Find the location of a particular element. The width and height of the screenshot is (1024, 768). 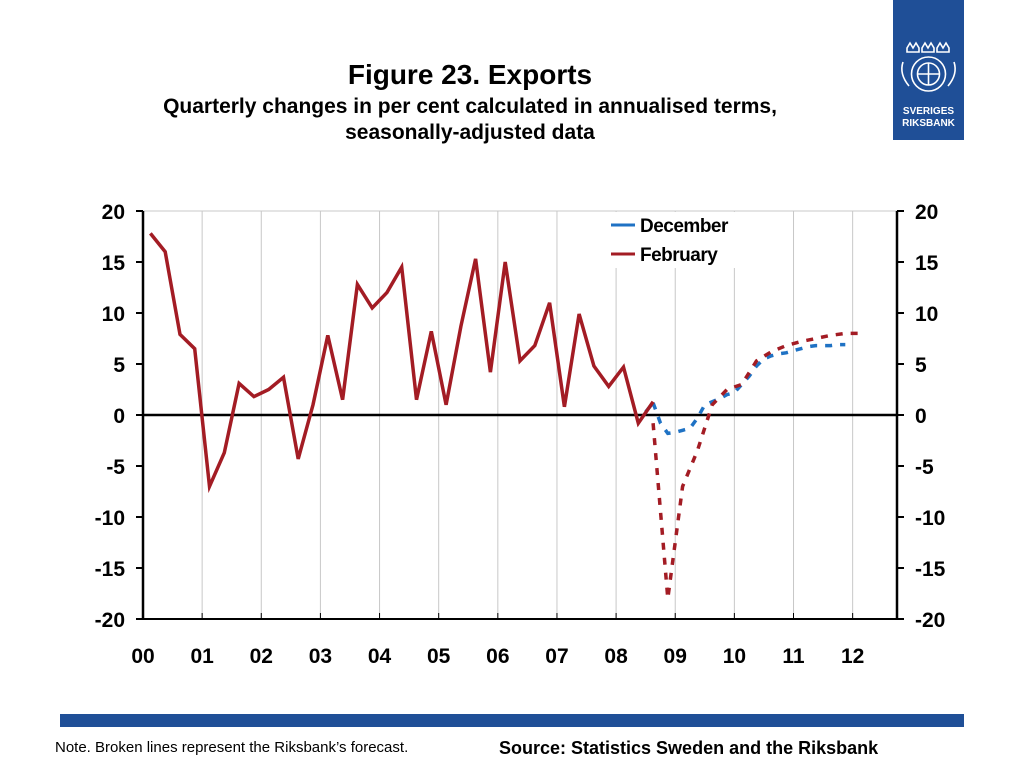

x-tick-label-06: 06 is located at coordinates (497, 656).